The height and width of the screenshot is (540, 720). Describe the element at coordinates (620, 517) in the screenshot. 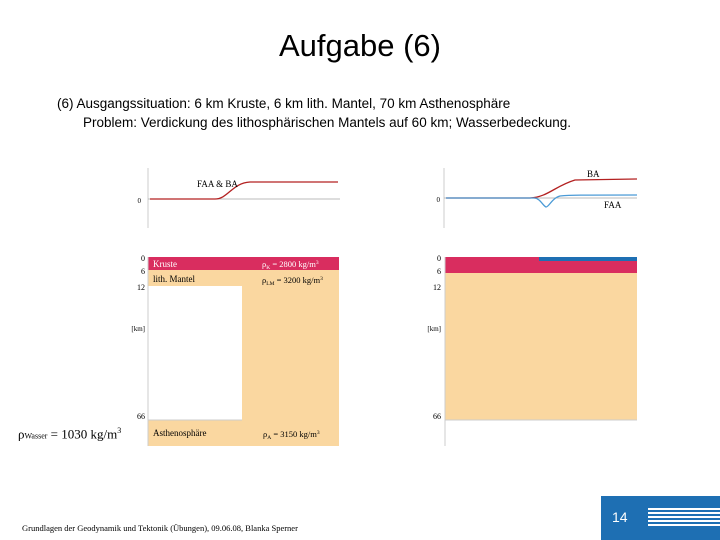

I see `page-number: 14` at that location.